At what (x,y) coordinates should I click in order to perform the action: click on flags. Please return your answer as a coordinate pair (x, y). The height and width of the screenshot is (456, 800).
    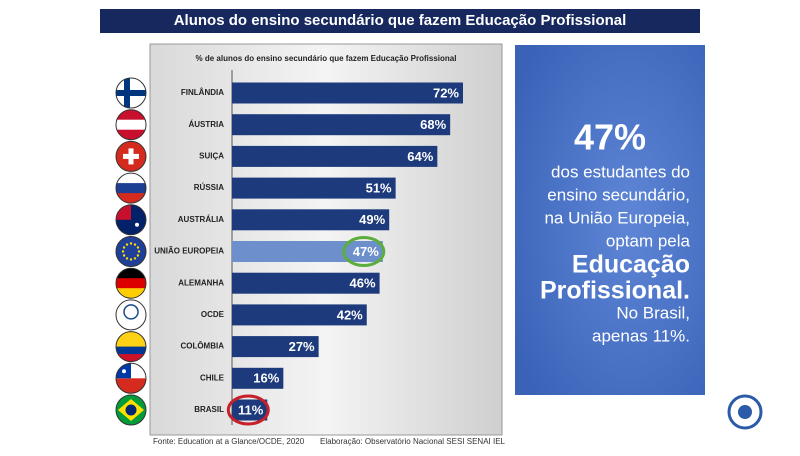
    Looking at the image, I should click on (131, 251).